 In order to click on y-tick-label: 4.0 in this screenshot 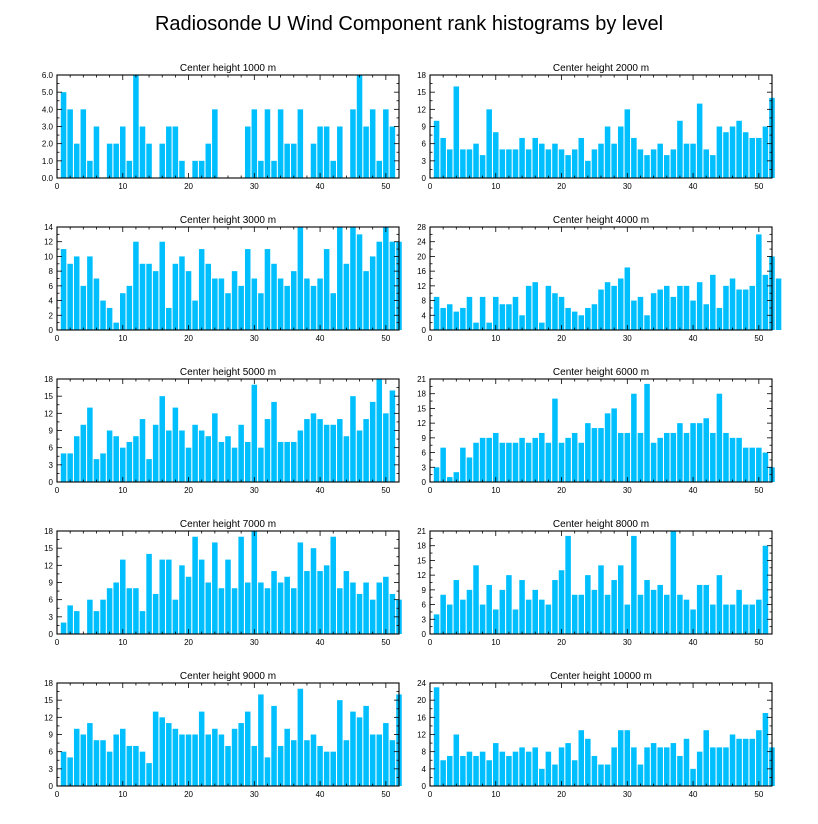, I will do `click(48, 109)`.